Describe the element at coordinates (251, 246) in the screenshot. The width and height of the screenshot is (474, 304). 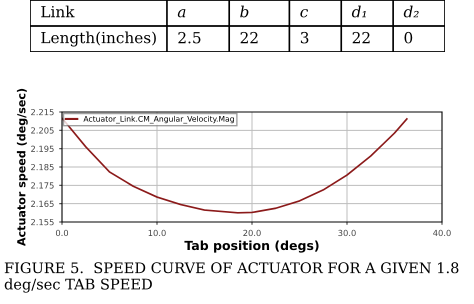
I see `x-axis-title: Tab position (degs)` at that location.